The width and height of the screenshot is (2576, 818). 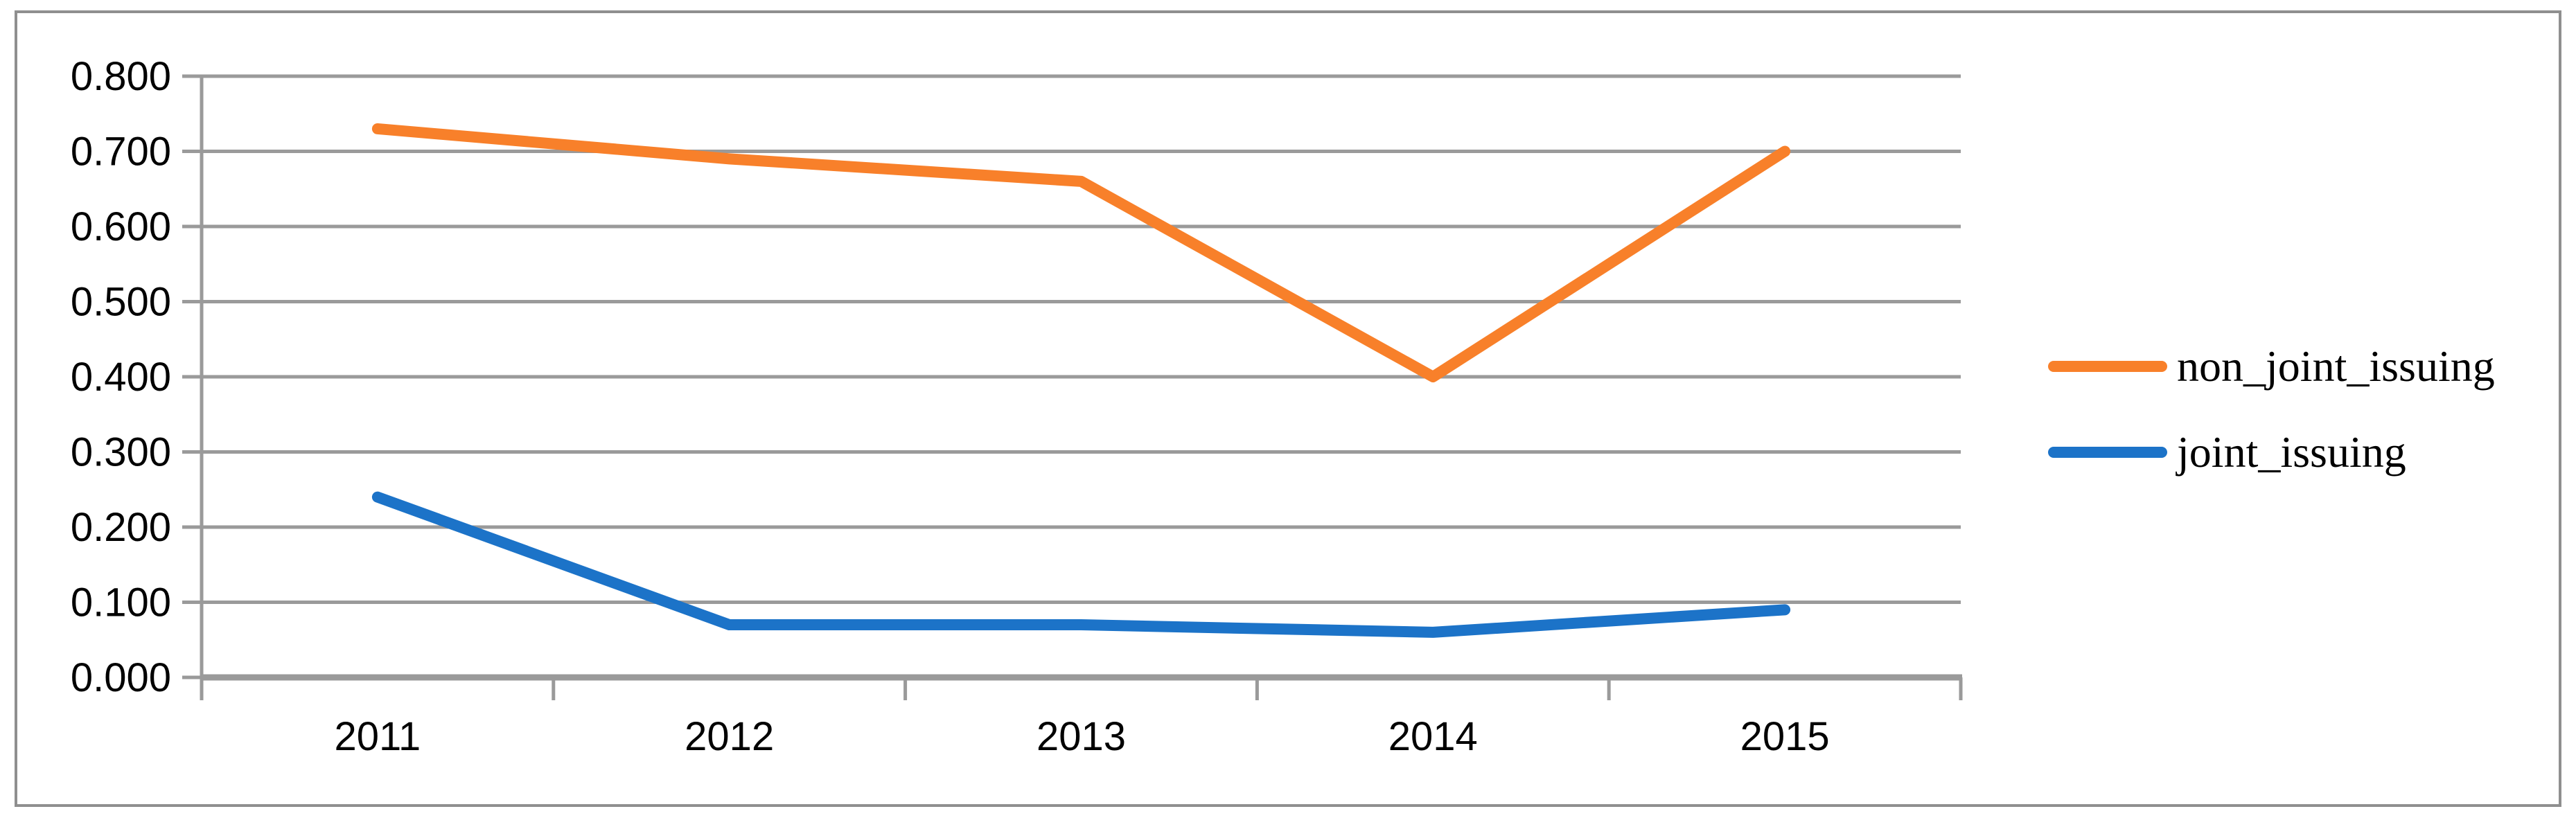 I want to click on x-tick-label: 2012, so click(x=729, y=736).